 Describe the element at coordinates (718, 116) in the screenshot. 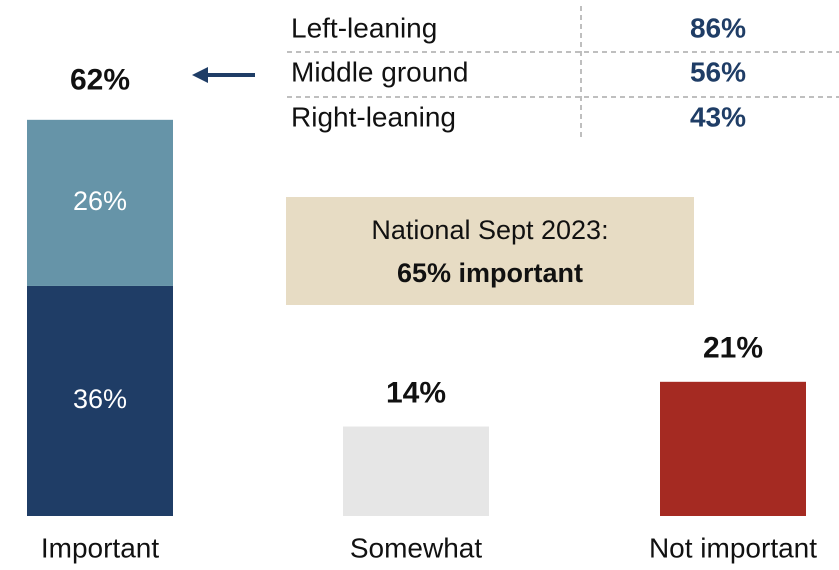

I see `row-value: 43%` at that location.